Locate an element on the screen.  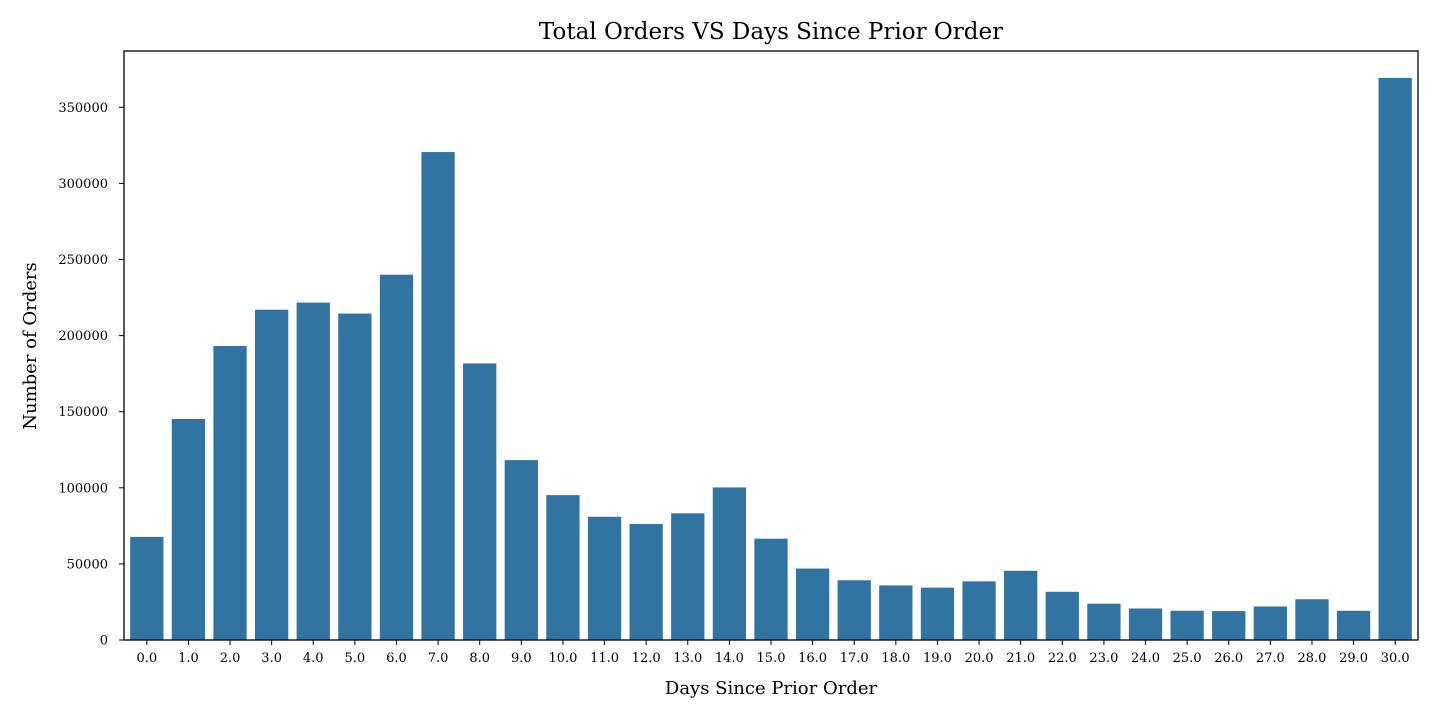
bar-20.0 is located at coordinates (979, 610).